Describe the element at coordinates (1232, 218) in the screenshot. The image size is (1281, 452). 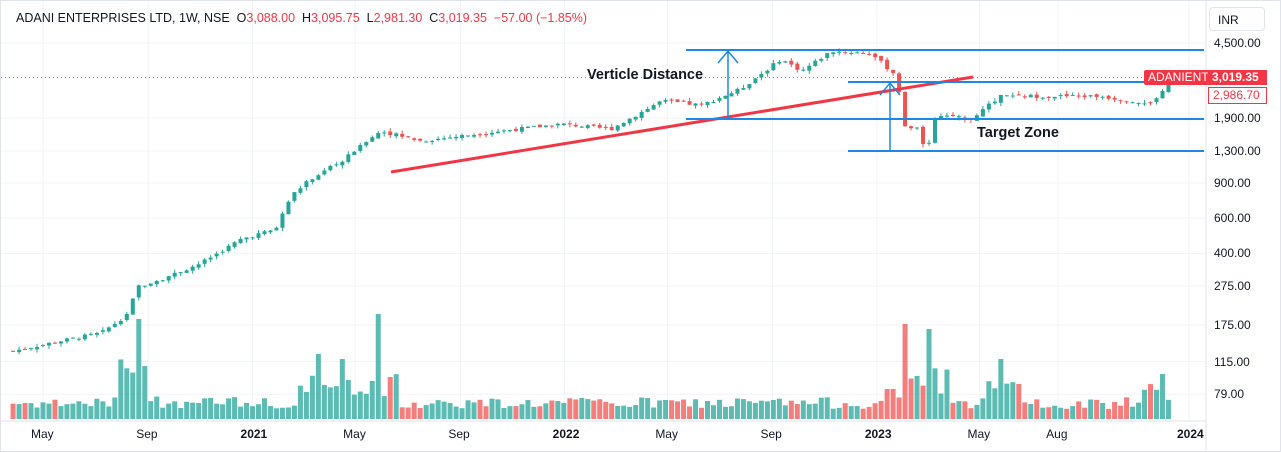
I see `y-tick-label: 600.00` at that location.